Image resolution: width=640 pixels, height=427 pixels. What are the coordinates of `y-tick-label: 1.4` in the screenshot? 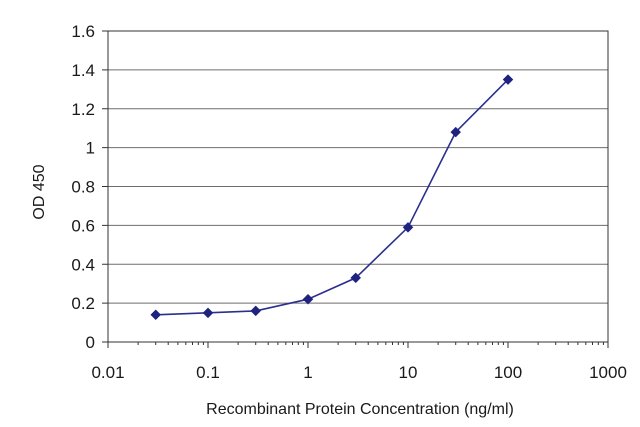 It's located at (83, 70).